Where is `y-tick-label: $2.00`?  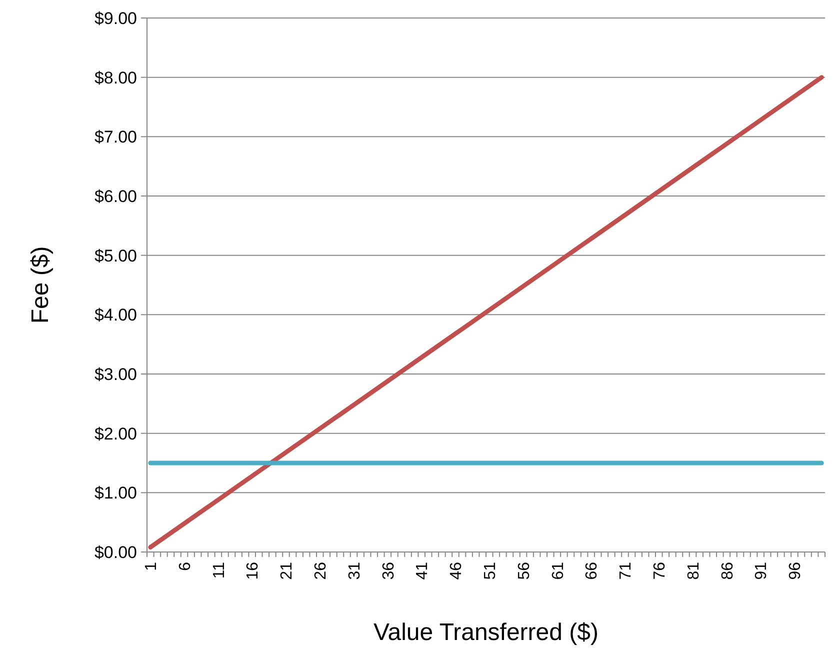
y-tick-label: $2.00 is located at coordinates (115, 434).